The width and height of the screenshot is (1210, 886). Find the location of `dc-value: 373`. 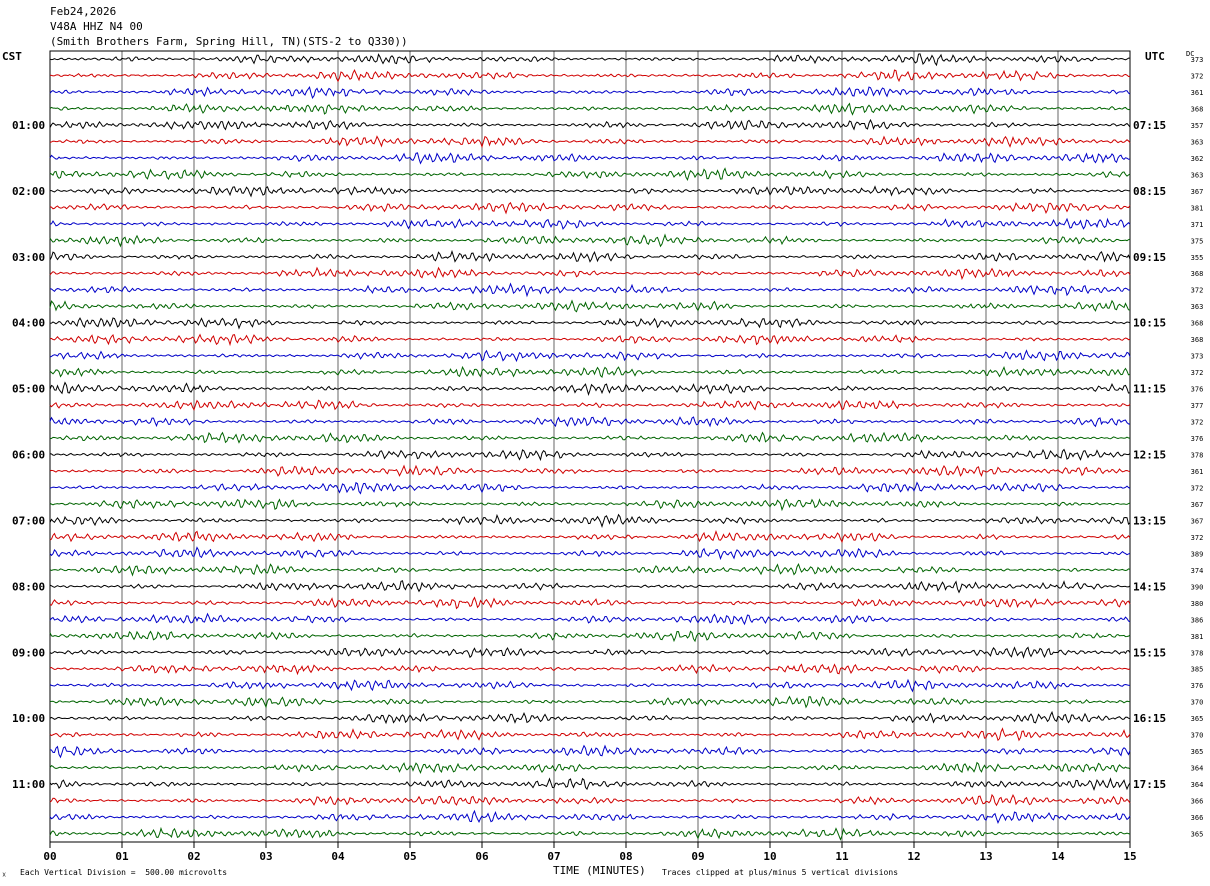

dc-value: 373 is located at coordinates (1197, 60).